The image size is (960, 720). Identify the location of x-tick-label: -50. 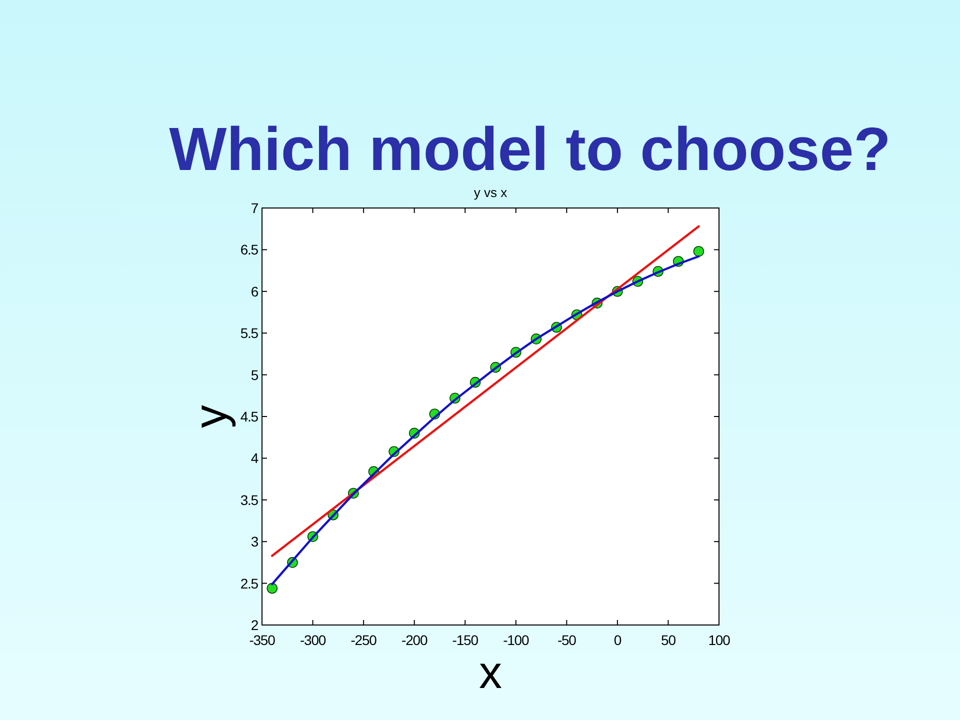
(567, 640).